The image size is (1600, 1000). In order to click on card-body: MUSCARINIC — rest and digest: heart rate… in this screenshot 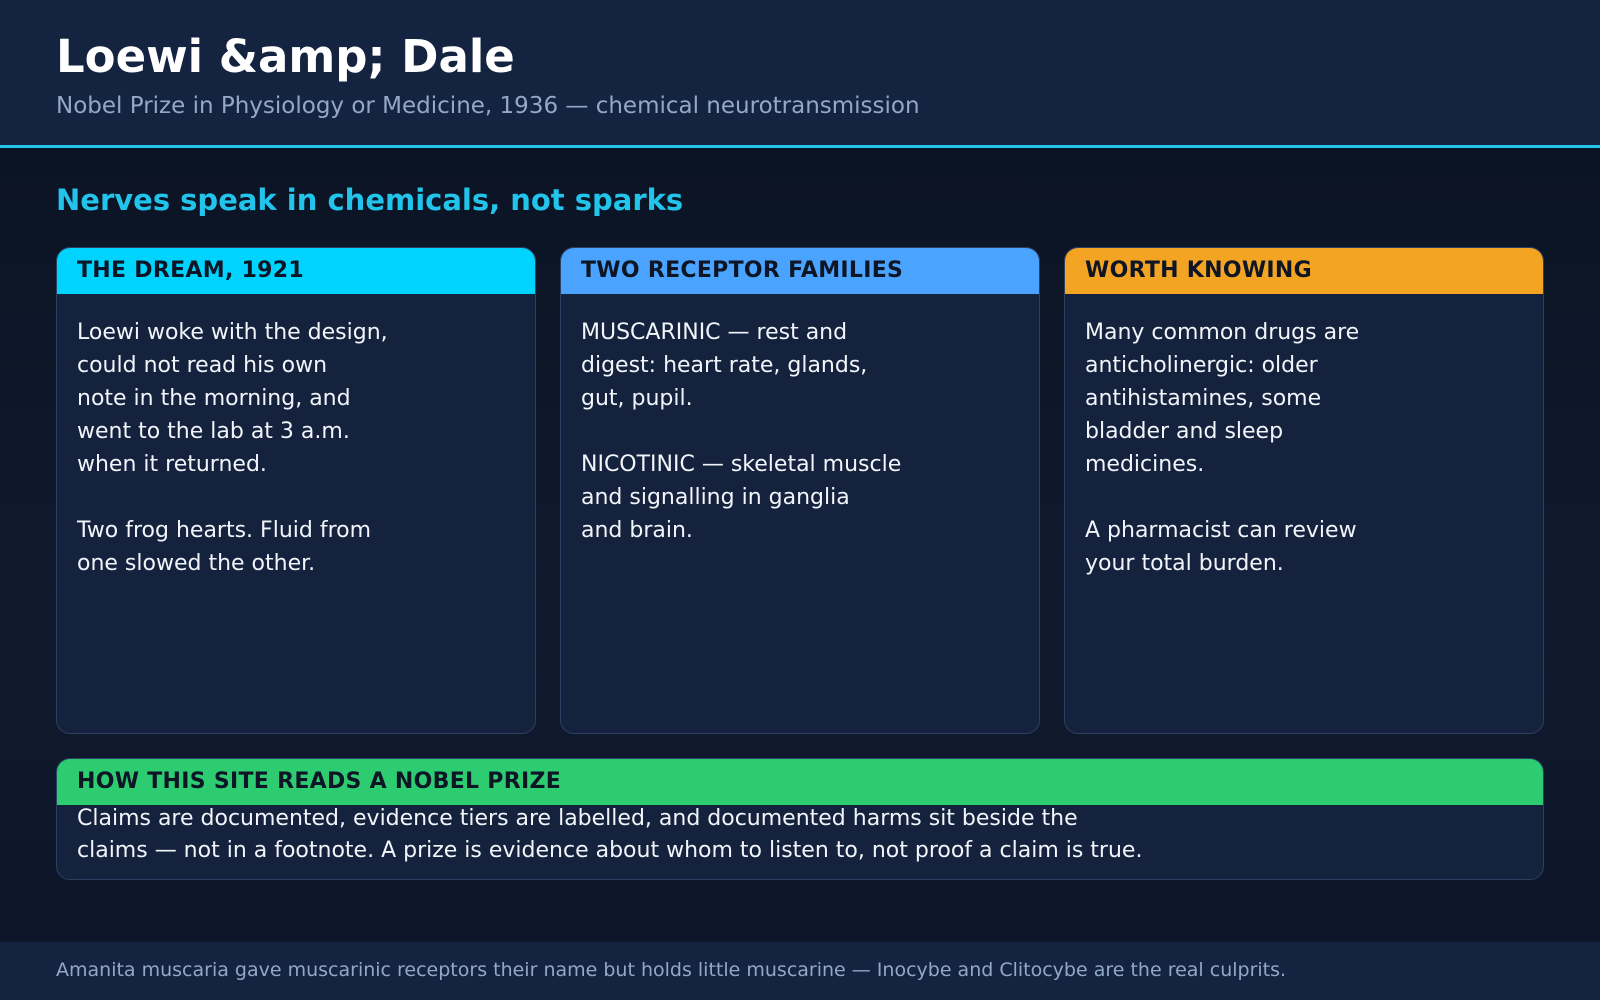, I will do `click(741, 431)`.